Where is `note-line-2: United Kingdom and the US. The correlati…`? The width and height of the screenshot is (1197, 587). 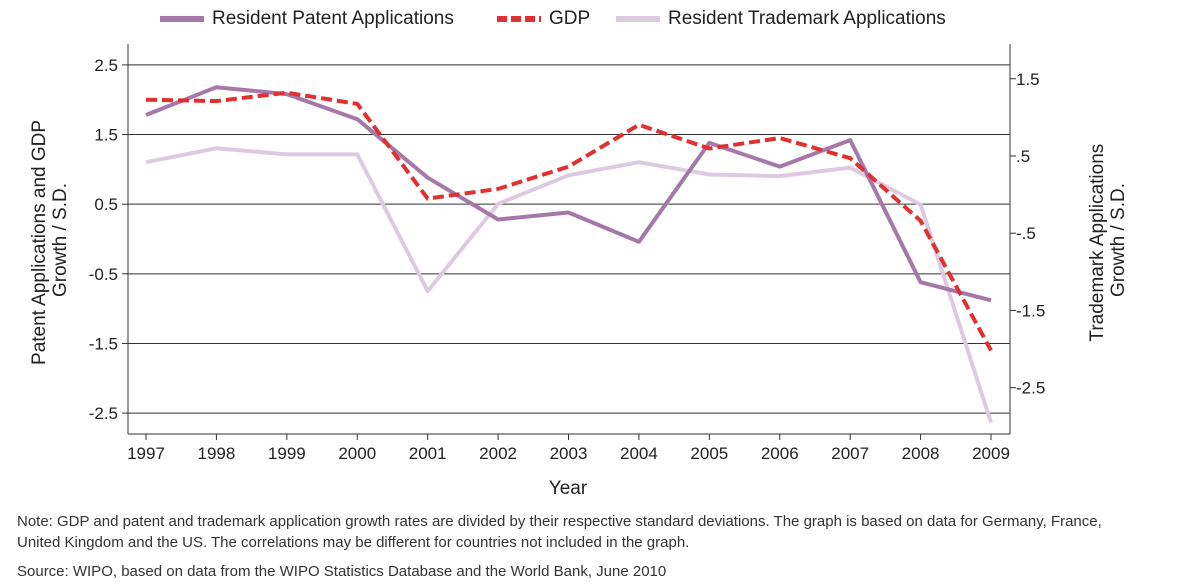 note-line-2: United Kingdom and the US. The correlati… is located at coordinates (353, 542).